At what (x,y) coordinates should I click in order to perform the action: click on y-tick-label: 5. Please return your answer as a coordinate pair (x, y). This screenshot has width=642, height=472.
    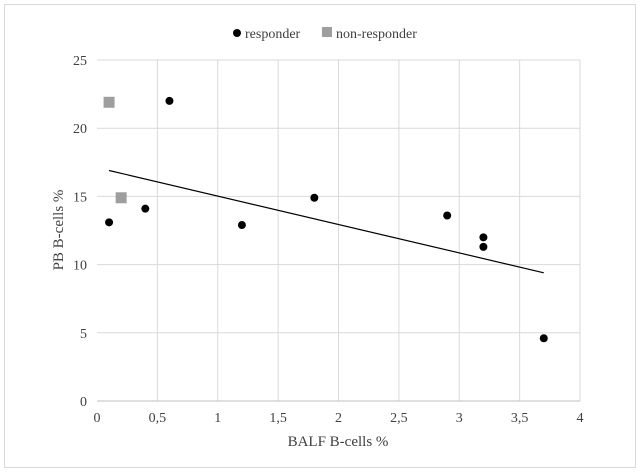
    Looking at the image, I should click on (83, 334).